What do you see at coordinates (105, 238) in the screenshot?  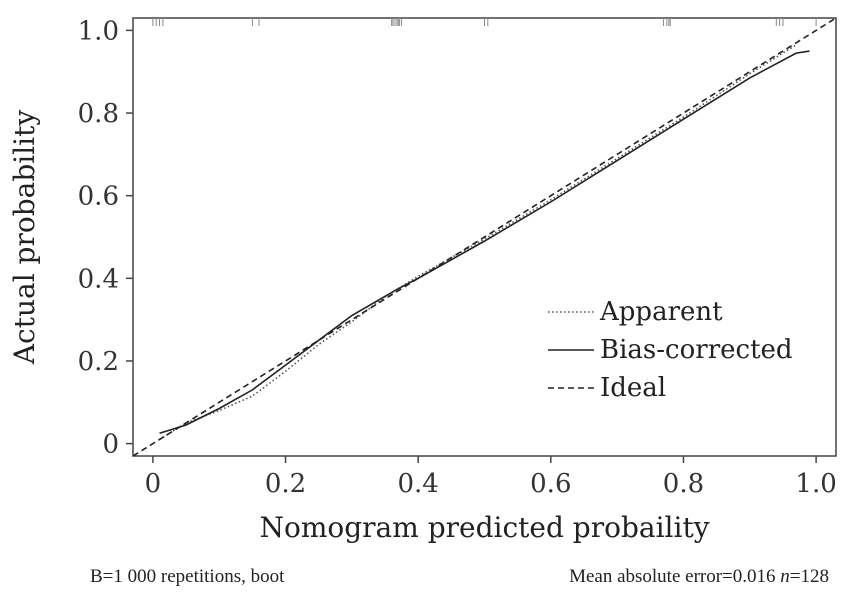 I see `y-axis: 0 0.2 0.4 0.6 0.8 1.0` at bounding box center [105, 238].